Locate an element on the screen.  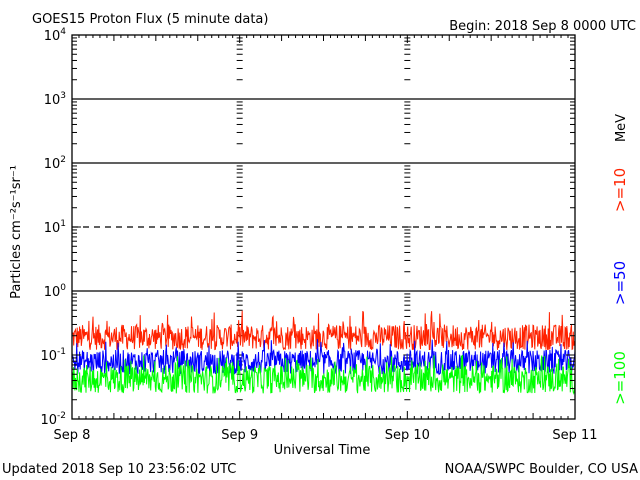
begin-label: Begin: 2018 Sep 8 0000 UTC is located at coordinates (542, 26).